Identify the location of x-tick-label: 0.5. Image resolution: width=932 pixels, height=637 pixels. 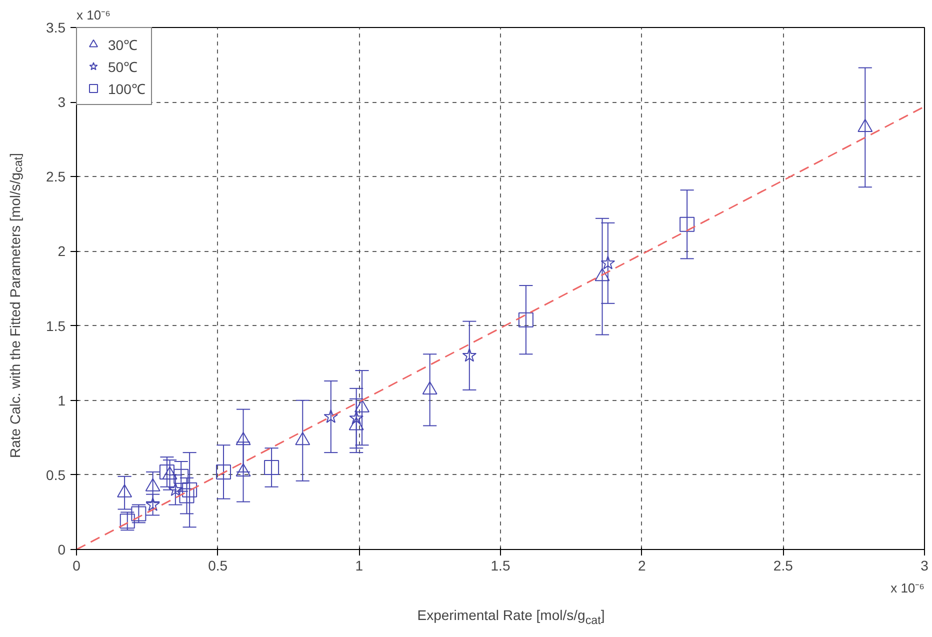
(218, 566).